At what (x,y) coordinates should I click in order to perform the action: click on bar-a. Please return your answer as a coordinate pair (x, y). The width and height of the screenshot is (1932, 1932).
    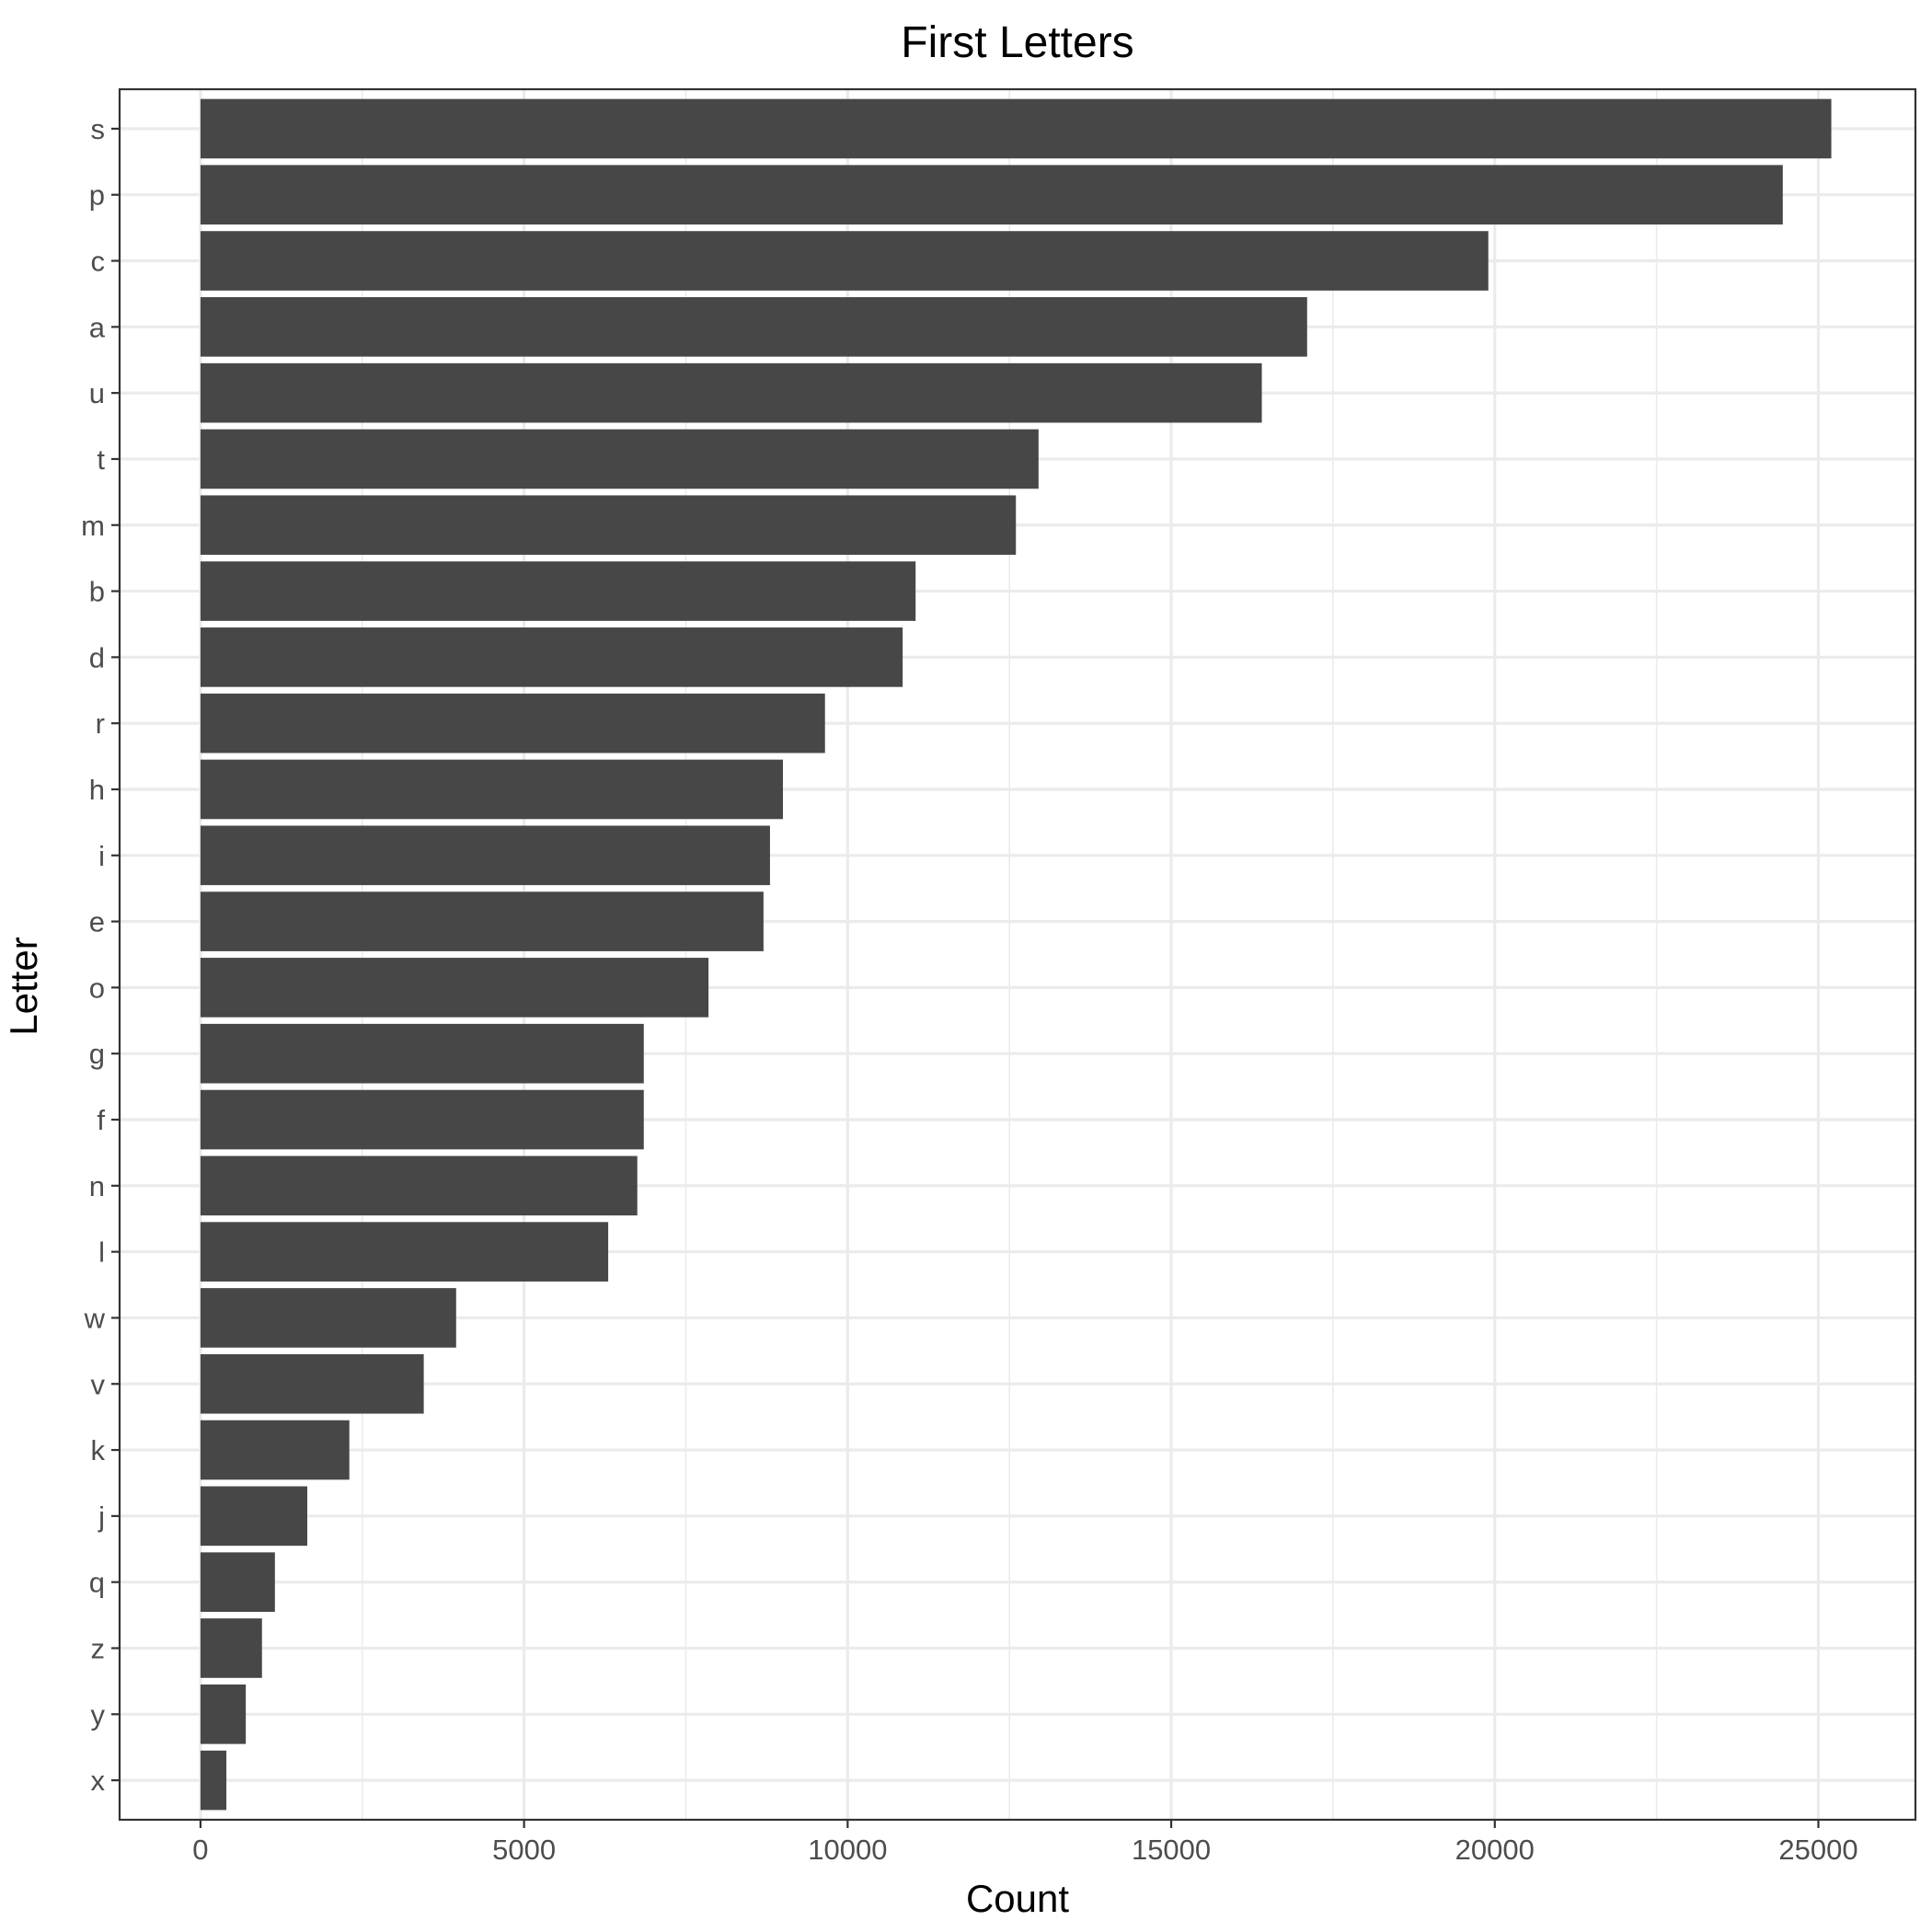
    Looking at the image, I should click on (753, 327).